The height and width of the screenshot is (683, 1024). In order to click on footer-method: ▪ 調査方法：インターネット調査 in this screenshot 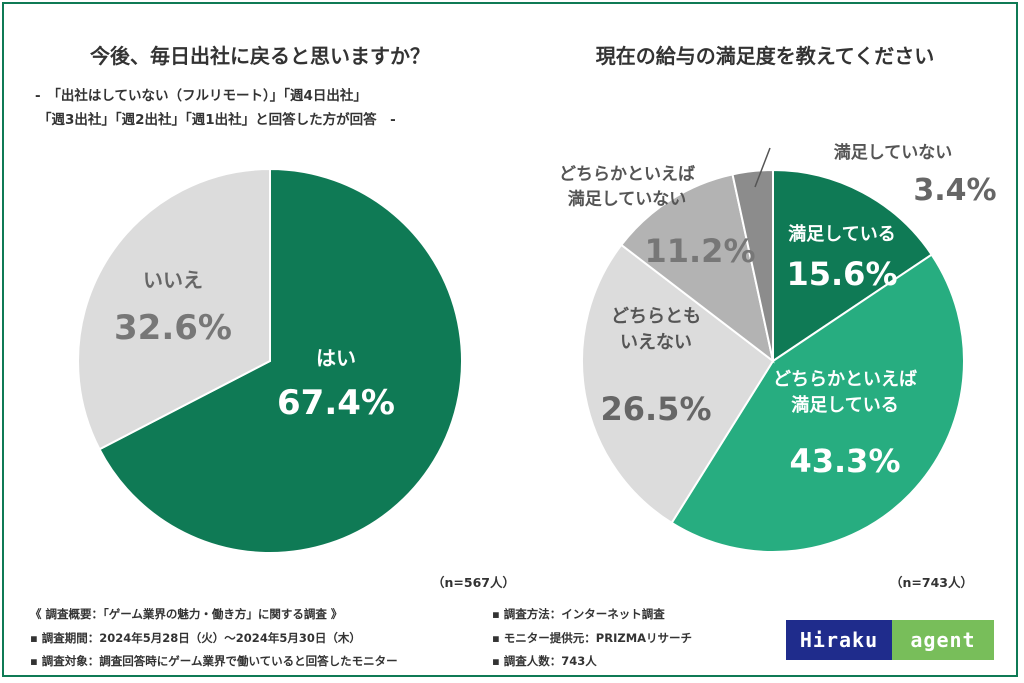, I will do `click(578, 614)`.